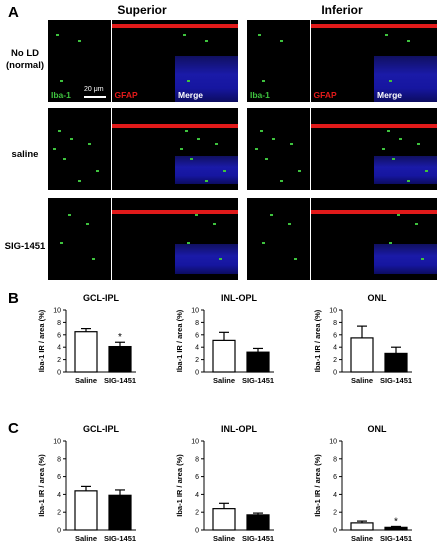 This screenshot has width=444, height=550. Describe the element at coordinates (13, 12) in the screenshot. I see `panel-a-letter: A` at that location.